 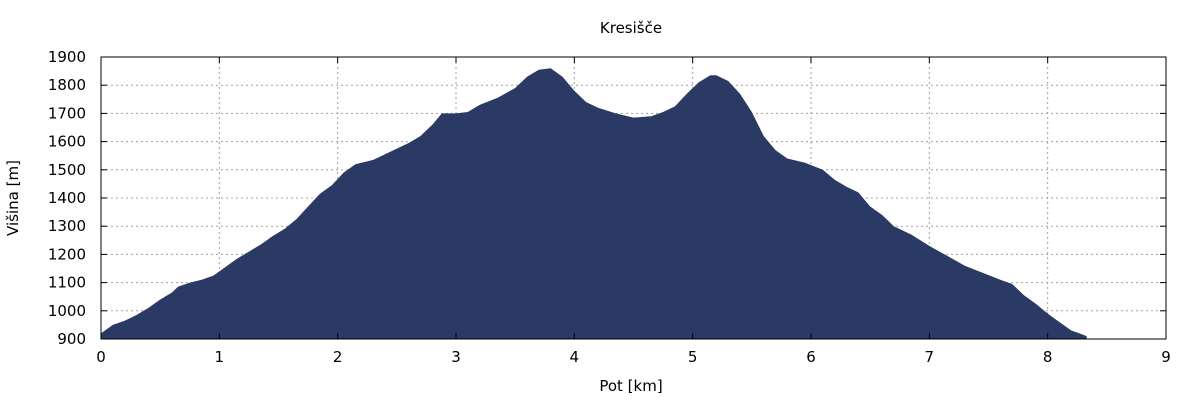 I want to click on y-tick-label: 1300, so click(x=67, y=226).